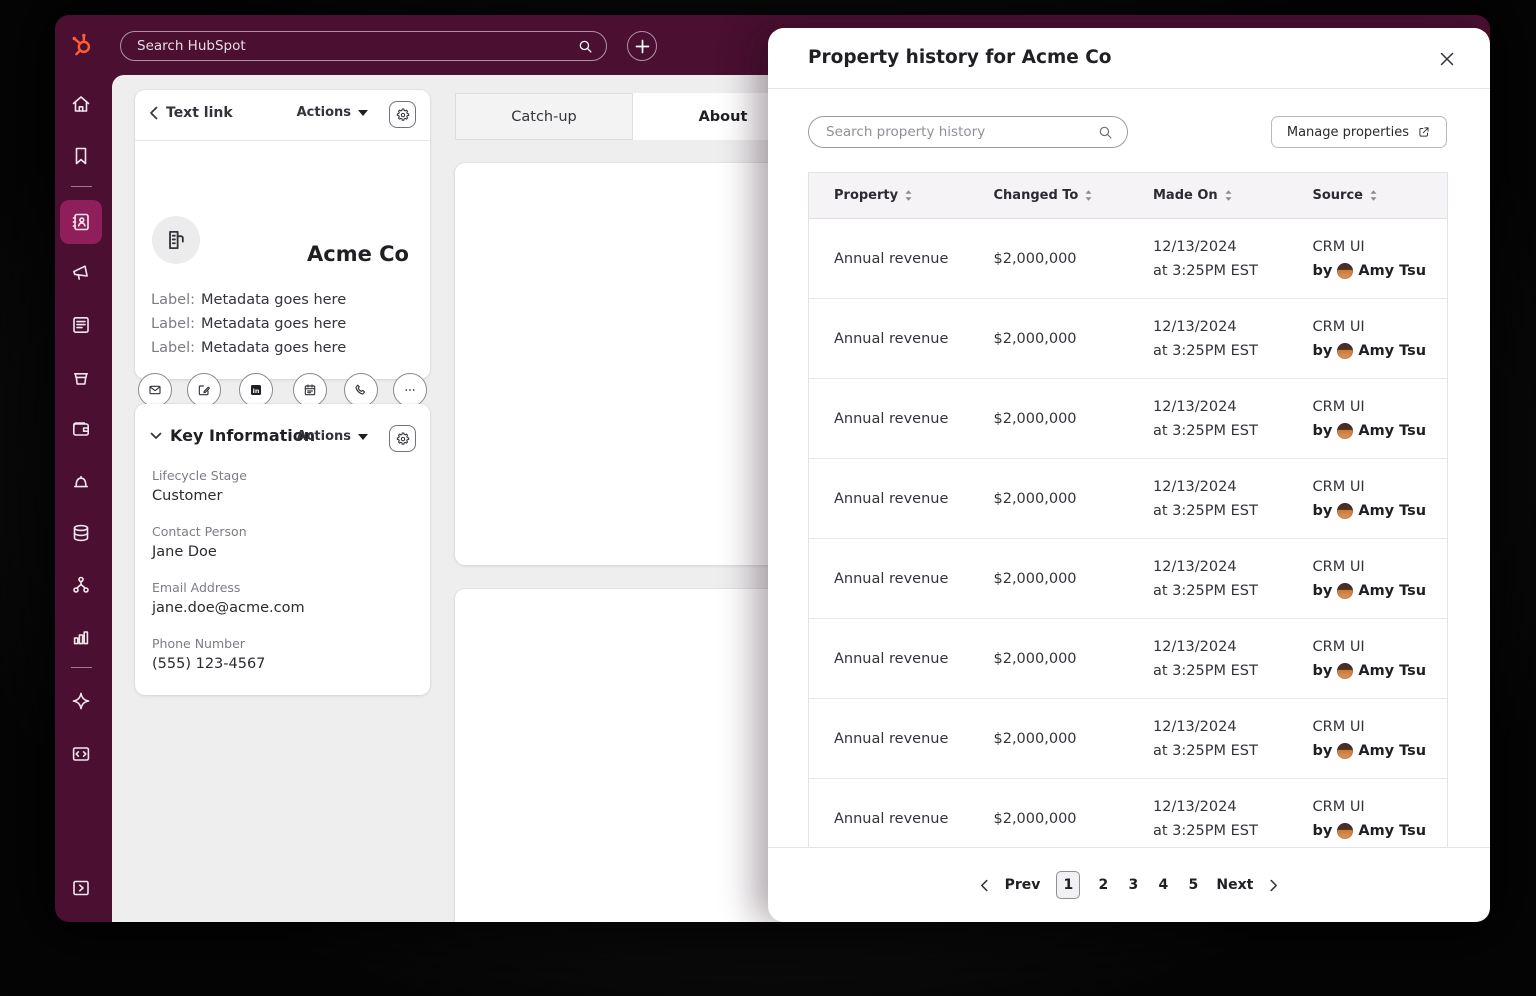  Describe the element at coordinates (256, 391) in the screenshot. I see `svg-text: in` at that location.